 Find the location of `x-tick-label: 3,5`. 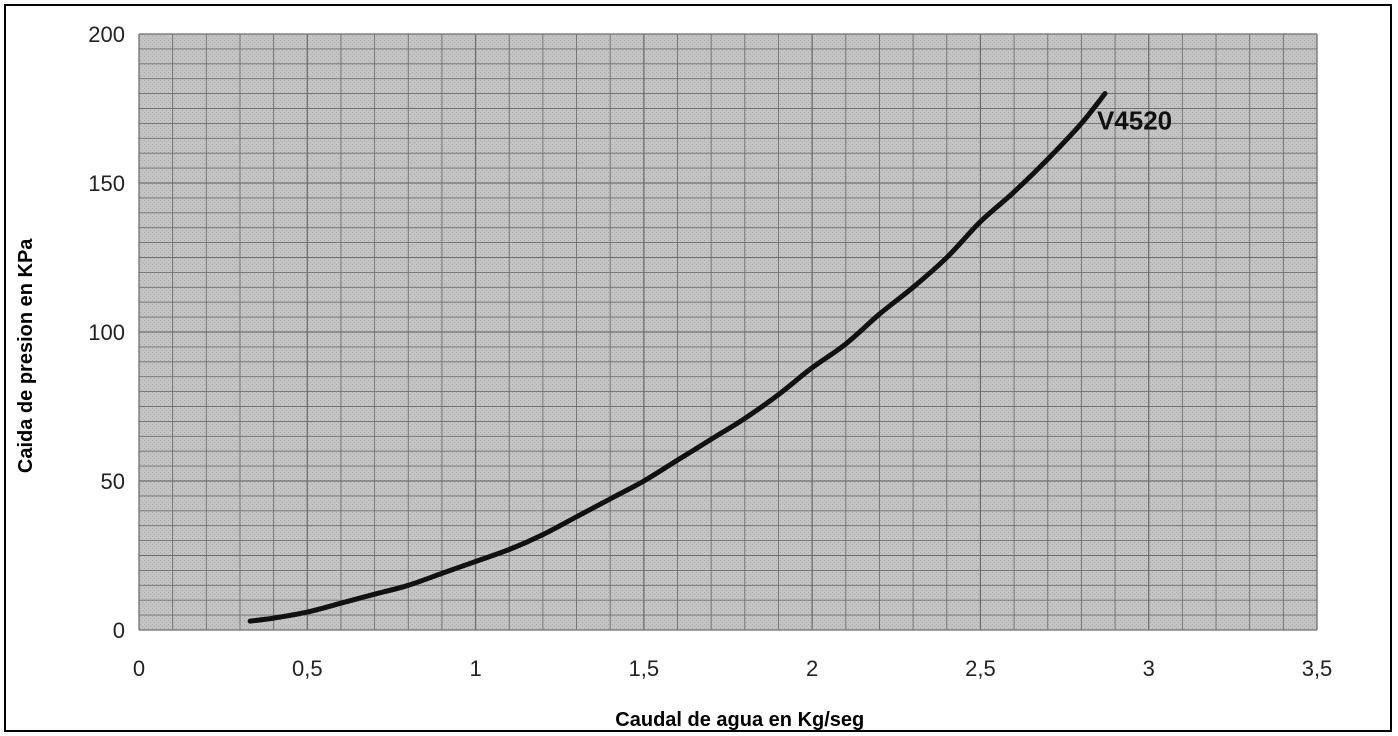

x-tick-label: 3,5 is located at coordinates (1317, 668).